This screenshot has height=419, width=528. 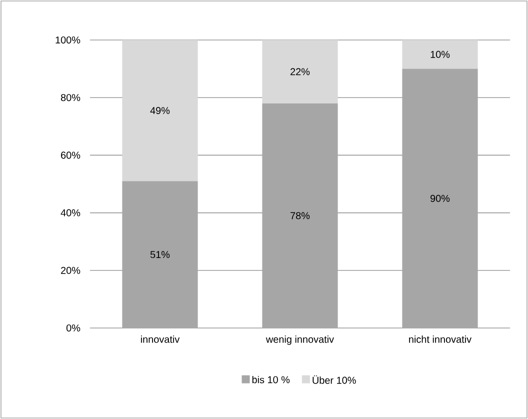 What do you see at coordinates (440, 339) in the screenshot?
I see `x-tick-label: nicht innovativ` at bounding box center [440, 339].